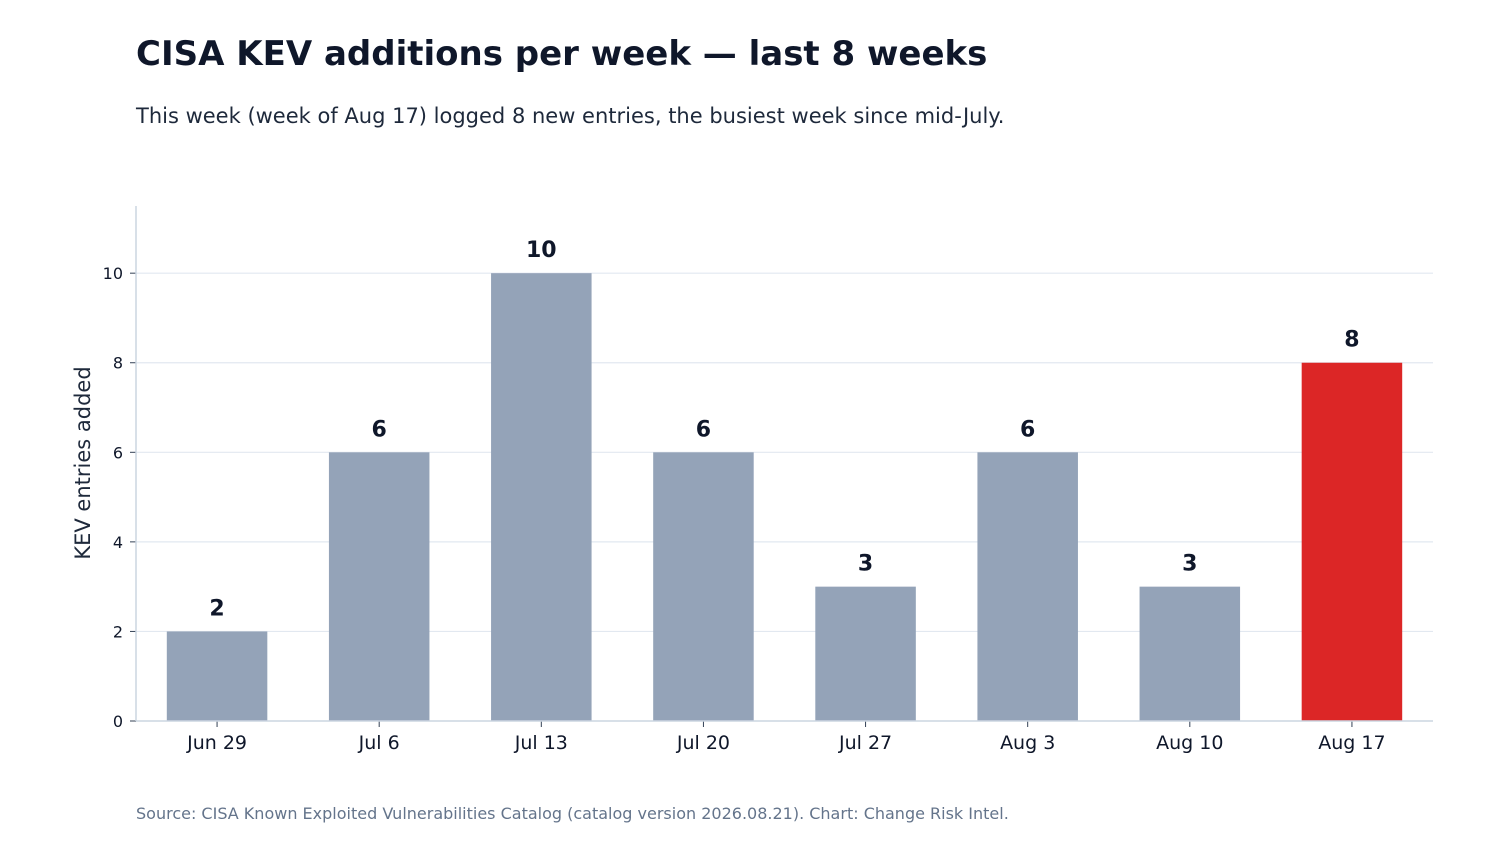  What do you see at coordinates (118, 631) in the screenshot?
I see `y-tick-label: 2` at bounding box center [118, 631].